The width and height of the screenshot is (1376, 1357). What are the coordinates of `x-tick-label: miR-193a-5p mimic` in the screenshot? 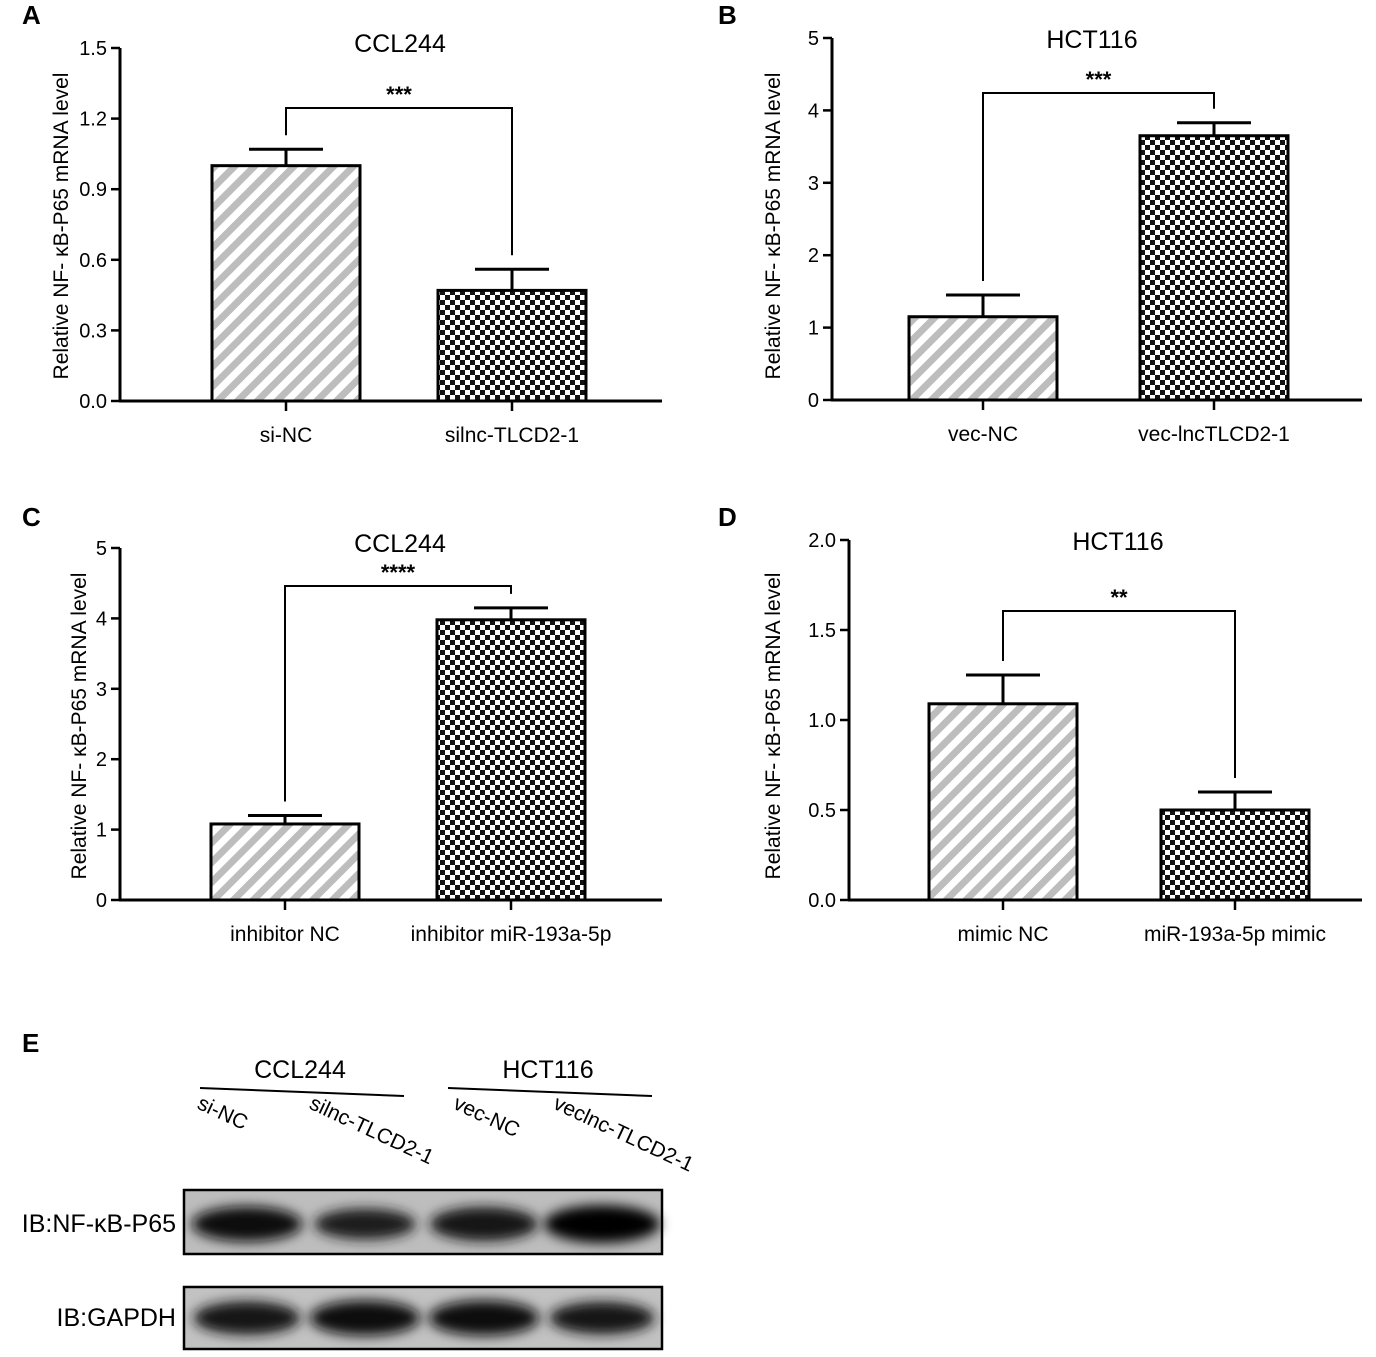 It's located at (1235, 934).